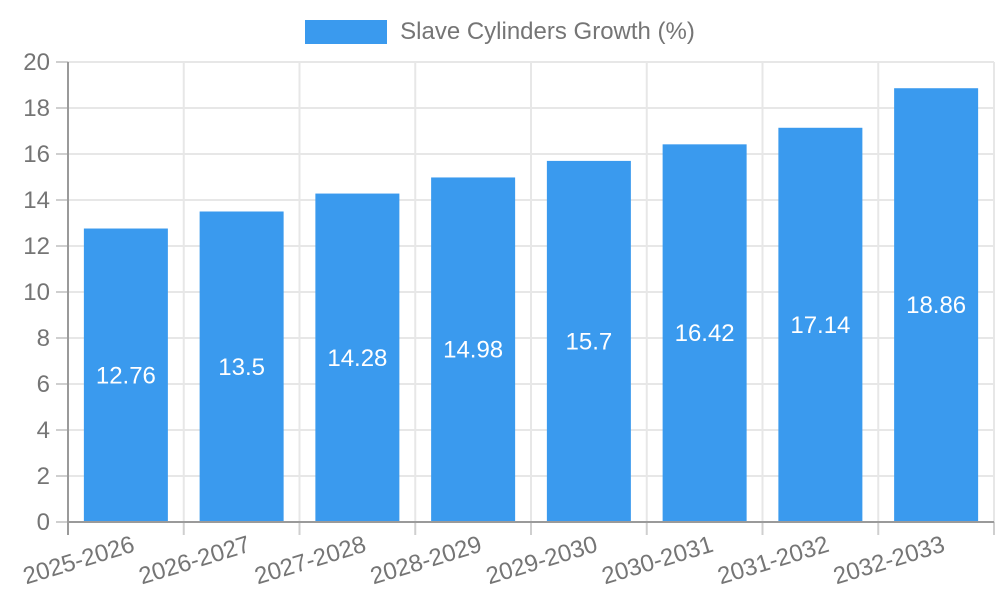 The height and width of the screenshot is (600, 1000). What do you see at coordinates (36, 154) in the screenshot?
I see `y-tick-label: 16` at bounding box center [36, 154].